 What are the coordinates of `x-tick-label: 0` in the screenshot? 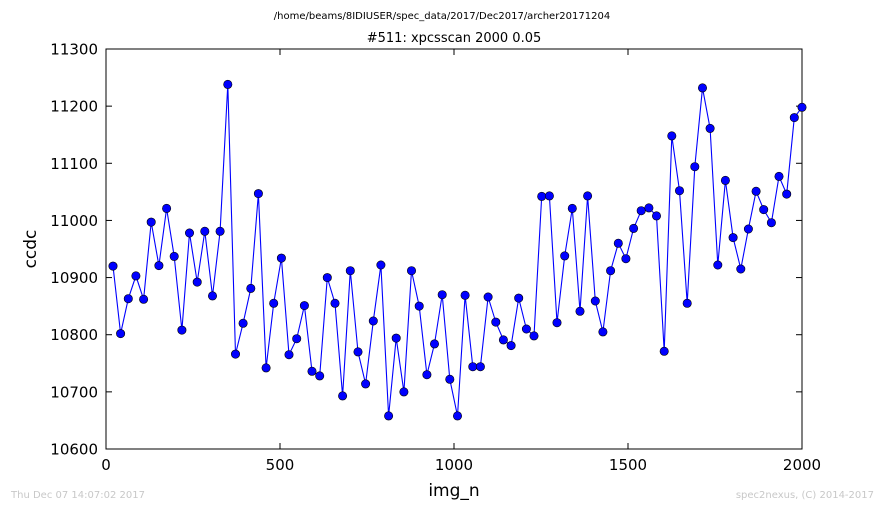 It's located at (106, 465).